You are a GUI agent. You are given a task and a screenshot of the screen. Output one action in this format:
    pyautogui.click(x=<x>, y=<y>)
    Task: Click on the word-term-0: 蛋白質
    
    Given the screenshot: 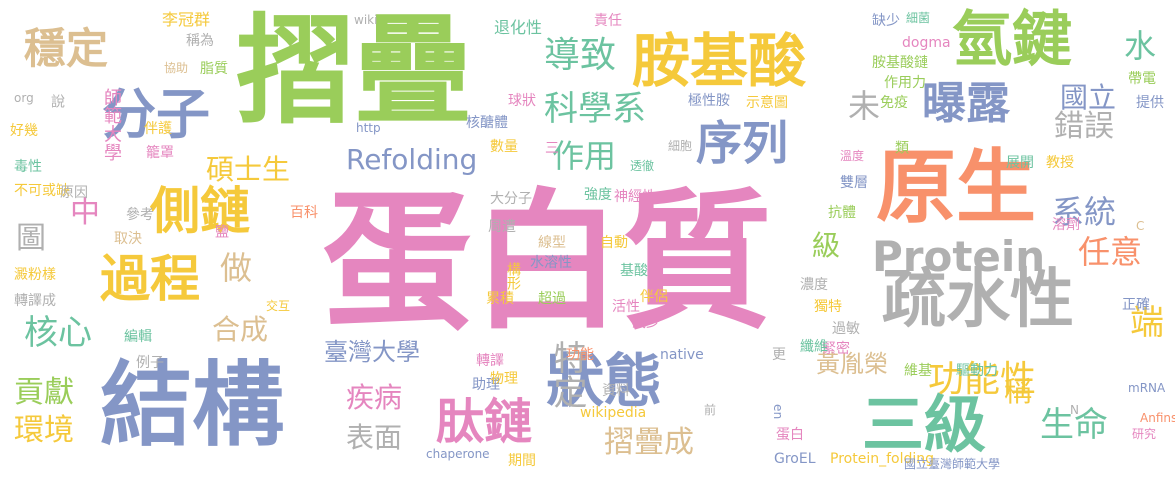 What is the action you would take?
    pyautogui.click(x=547, y=263)
    